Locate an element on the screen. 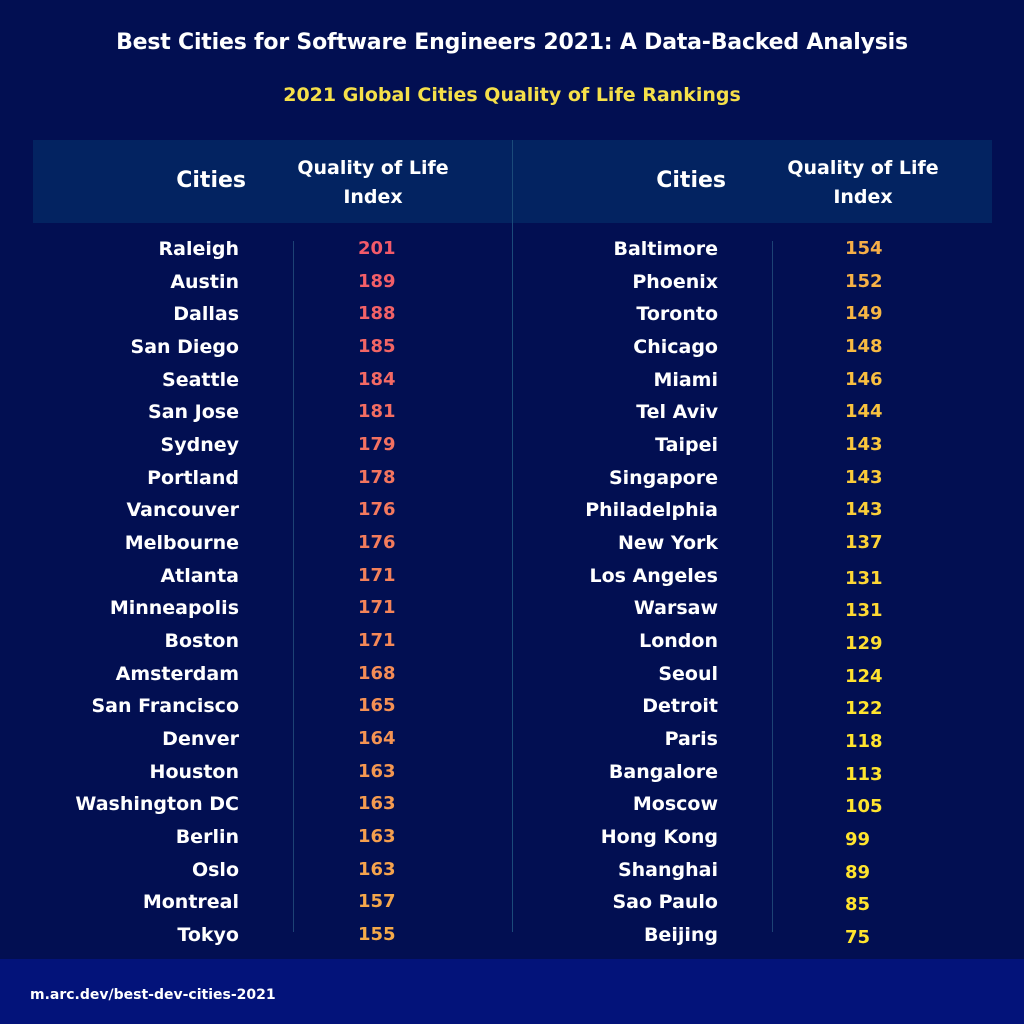 The width and height of the screenshot is (1024, 1024). city-name: Tel Aviv is located at coordinates (677, 412).